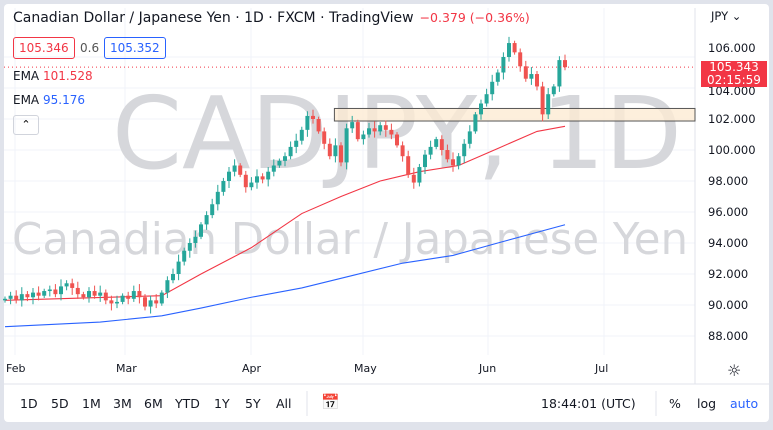 This screenshot has height=430, width=773. What do you see at coordinates (252, 368) in the screenshot?
I see `x-tick-label: Apr` at bounding box center [252, 368].